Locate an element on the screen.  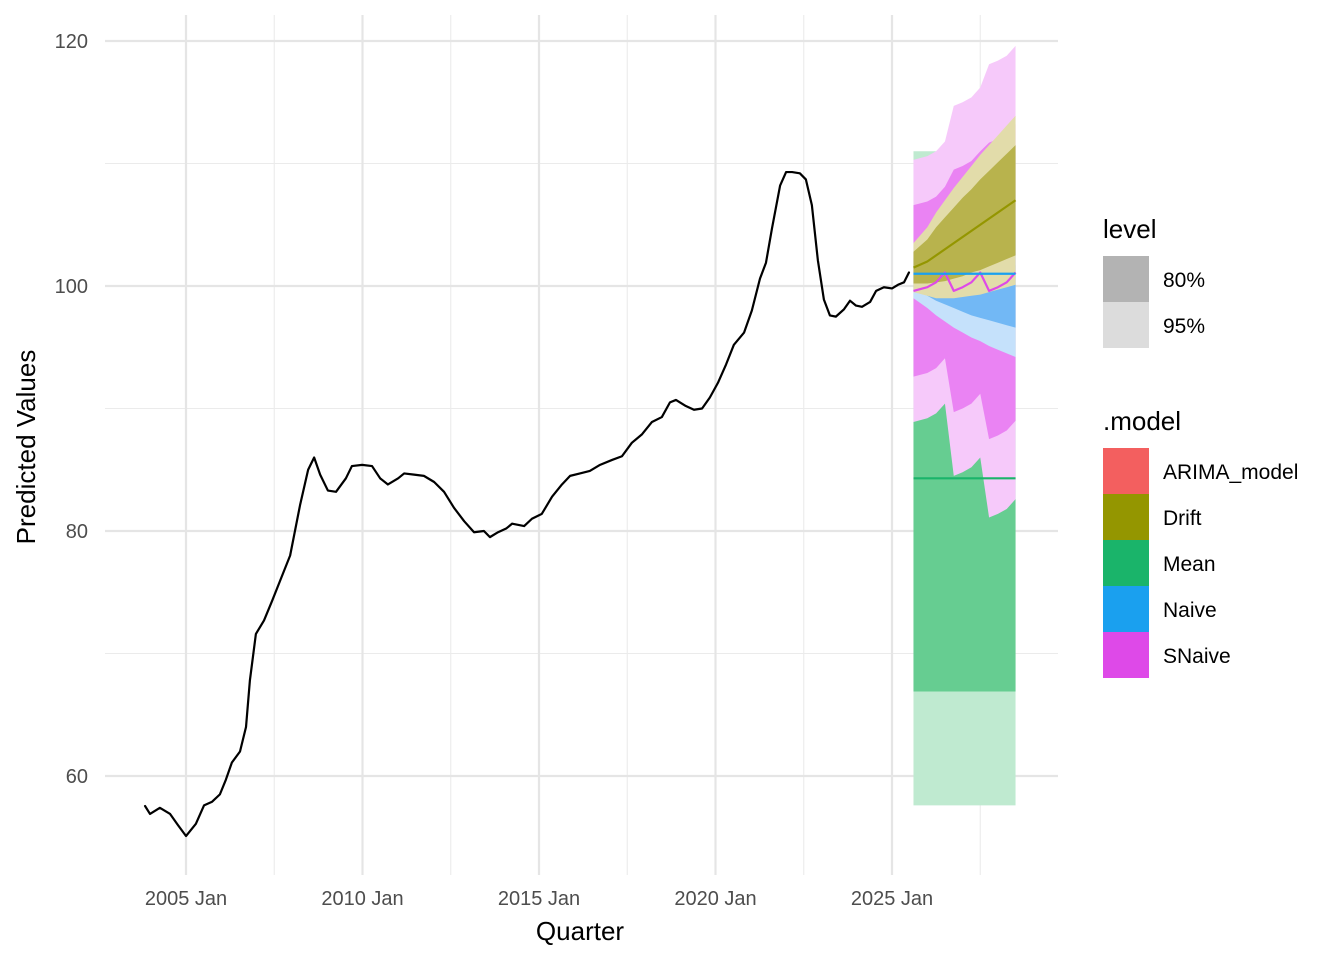
legend-title-model: .model is located at coordinates (1142, 421).